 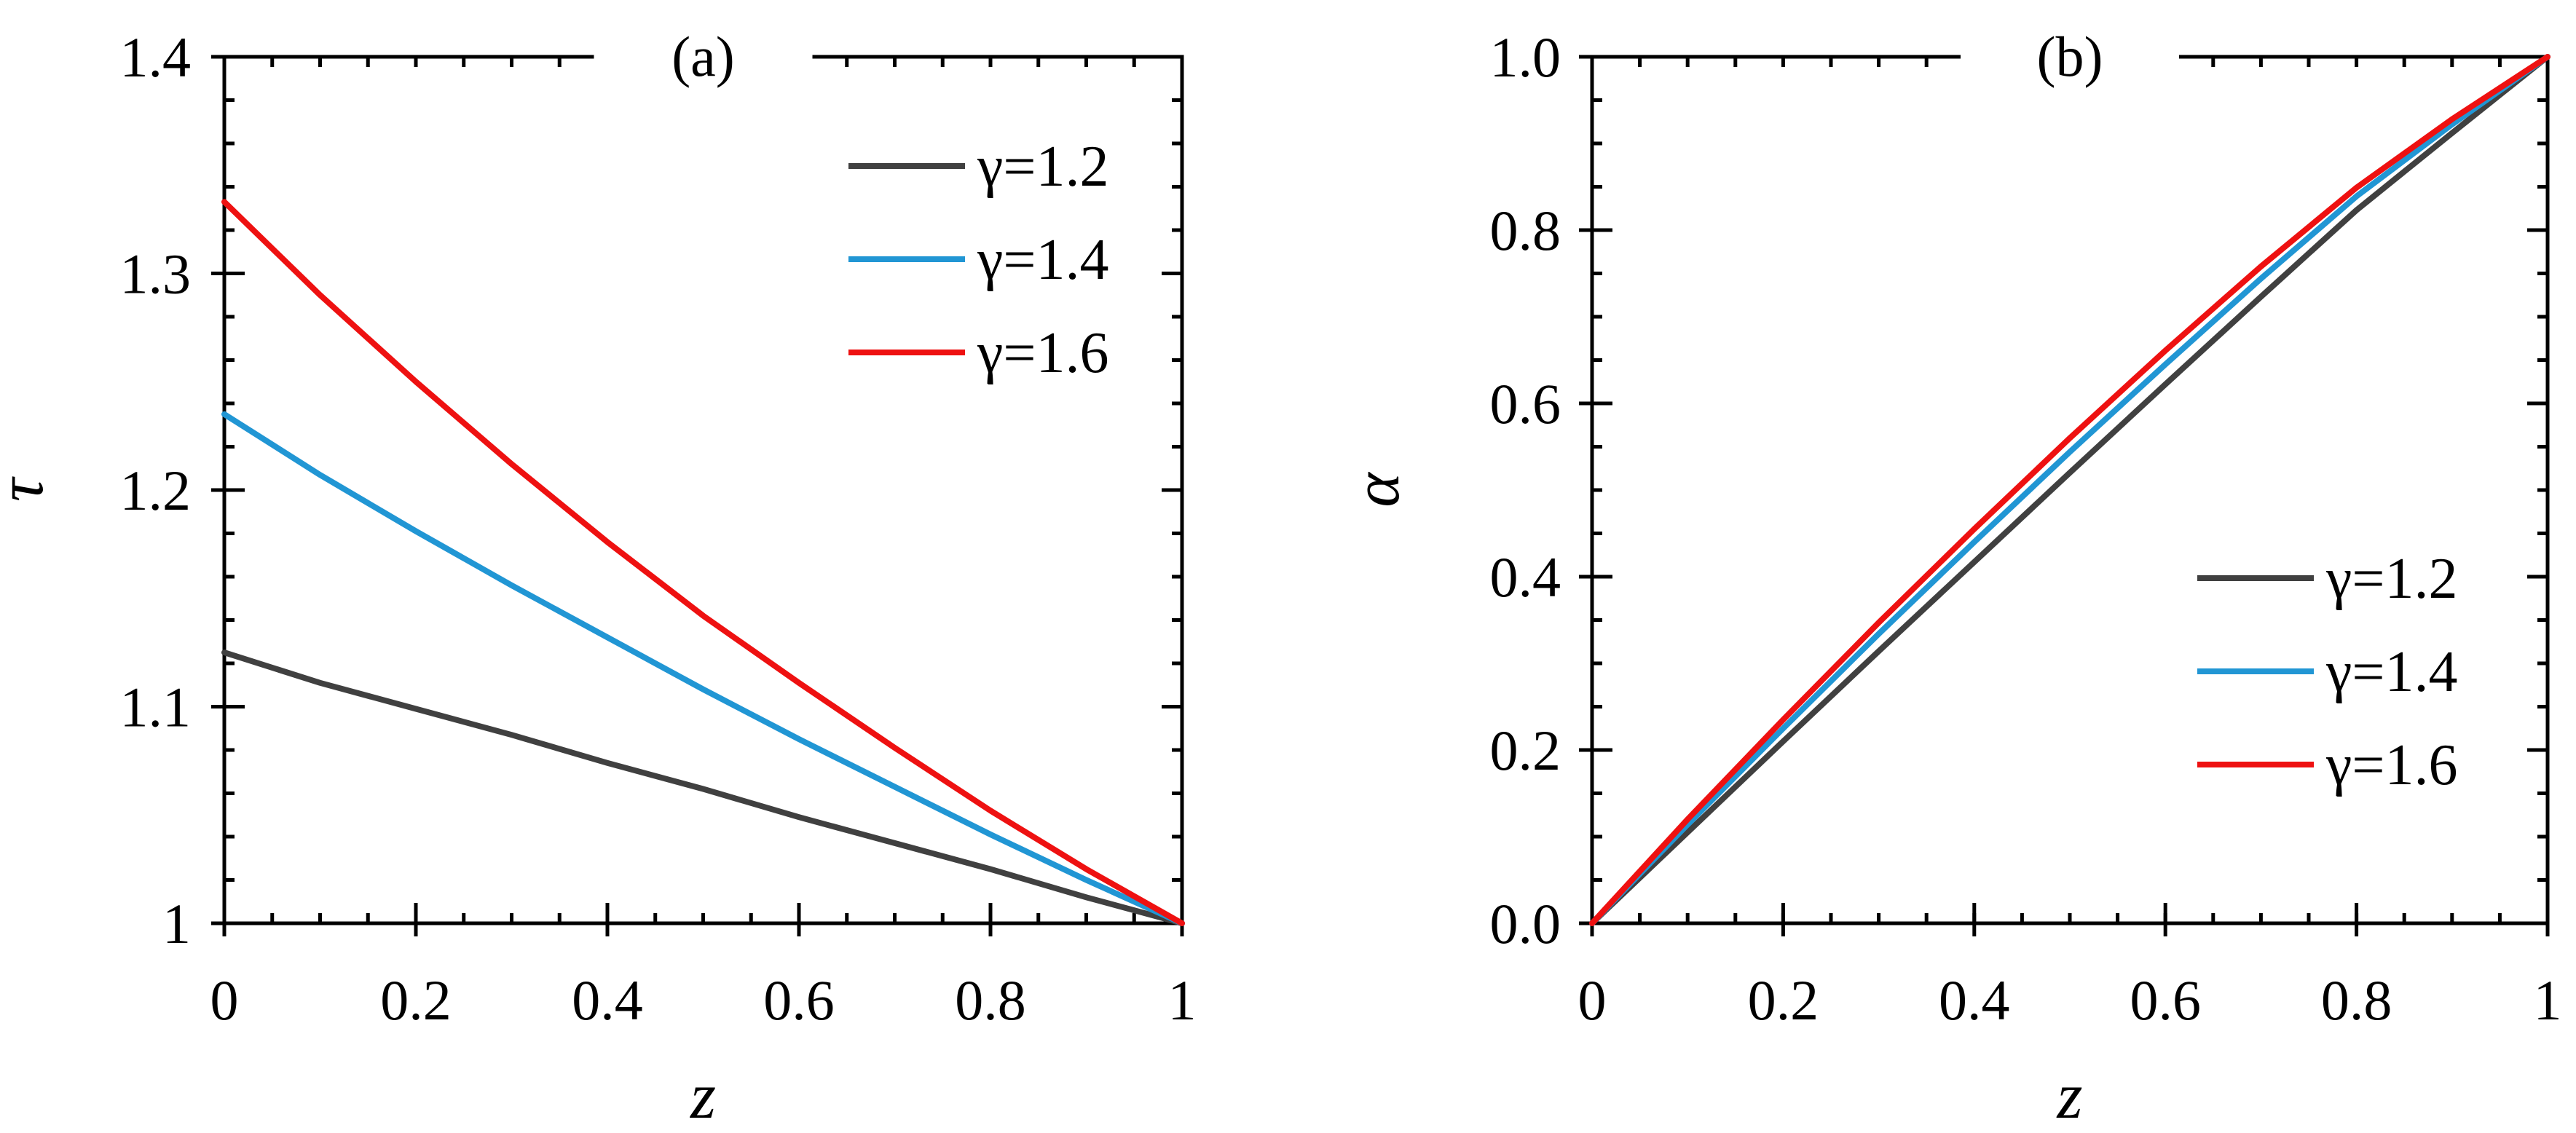 What do you see at coordinates (1525, 403) in the screenshot?
I see `y-tick-label: 0.6` at bounding box center [1525, 403].